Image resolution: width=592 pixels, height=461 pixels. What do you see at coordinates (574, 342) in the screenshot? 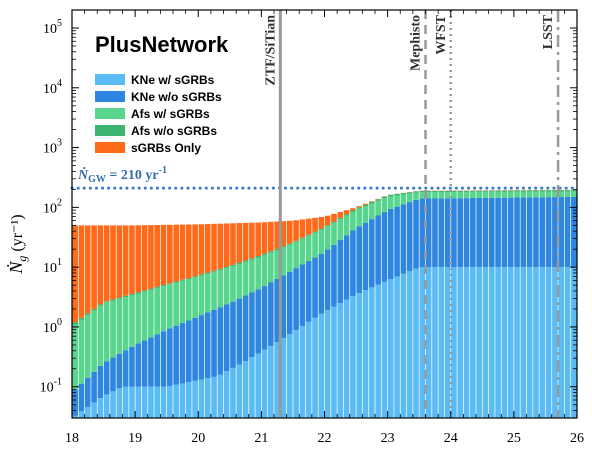
I see `bar-segment-s0-b79` at bounding box center [574, 342].